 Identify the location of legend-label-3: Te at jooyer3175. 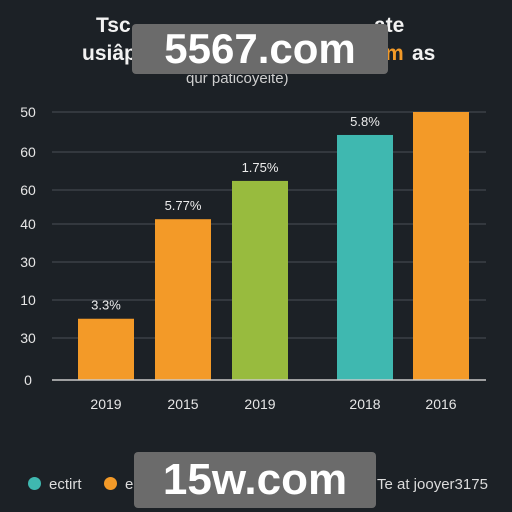
(432, 484).